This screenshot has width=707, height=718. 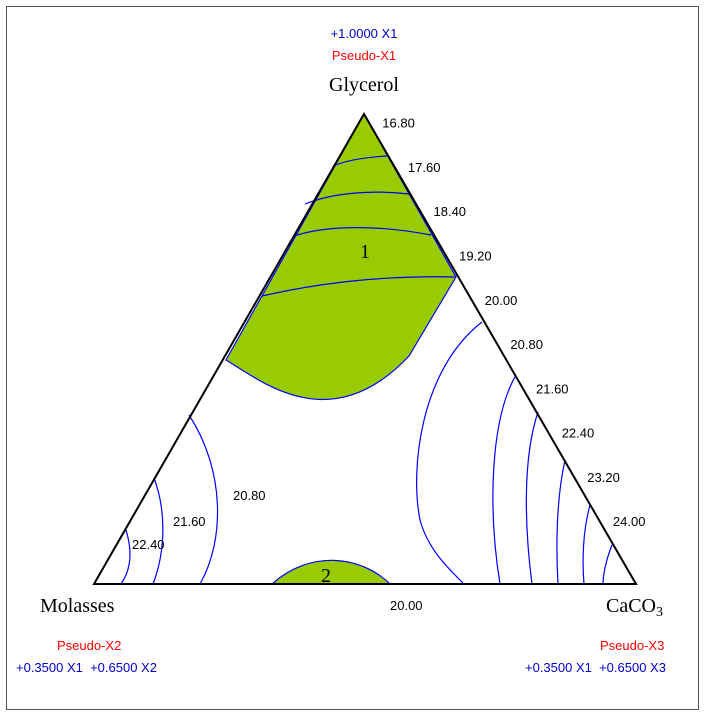 I want to click on edge-label-7: 22.40, so click(x=578, y=433).